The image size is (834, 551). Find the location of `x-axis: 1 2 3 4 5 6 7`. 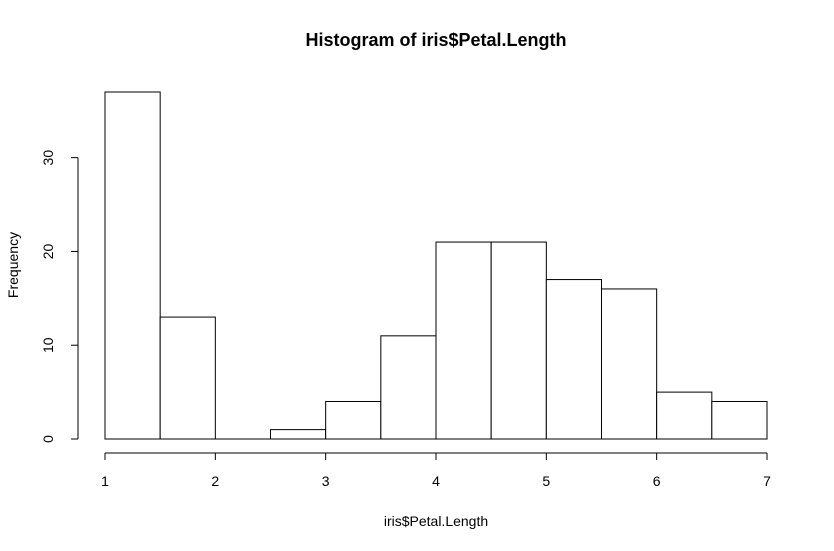

x-axis: 1 2 3 4 5 6 7 is located at coordinates (436, 470).